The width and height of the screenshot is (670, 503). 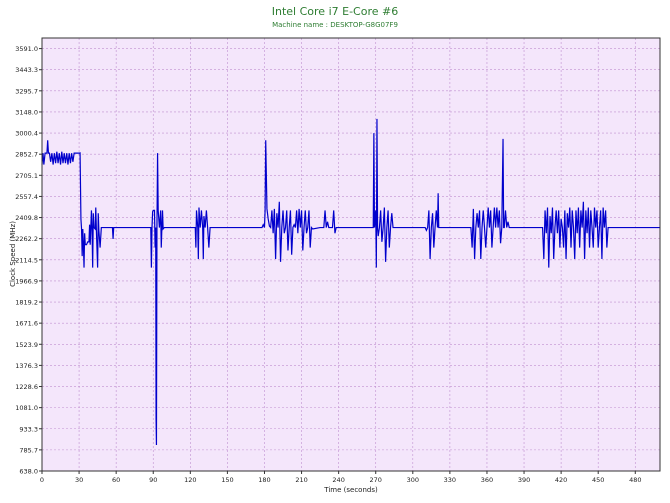 What do you see at coordinates (26, 366) in the screenshot?
I see `y-tick-label: 1376.3` at bounding box center [26, 366].